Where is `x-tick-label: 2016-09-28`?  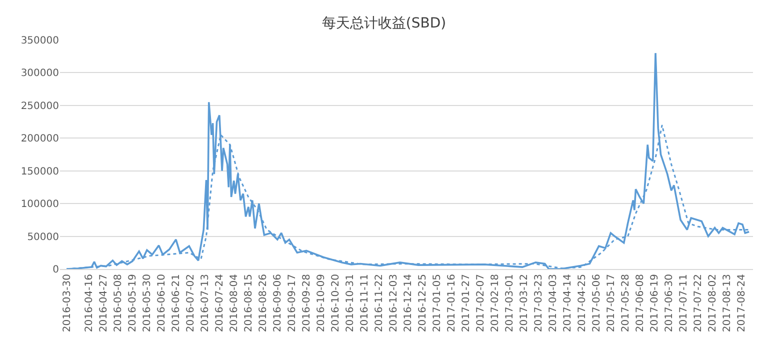
x-tick-label: 2016-09-28 is located at coordinates (307, 303).